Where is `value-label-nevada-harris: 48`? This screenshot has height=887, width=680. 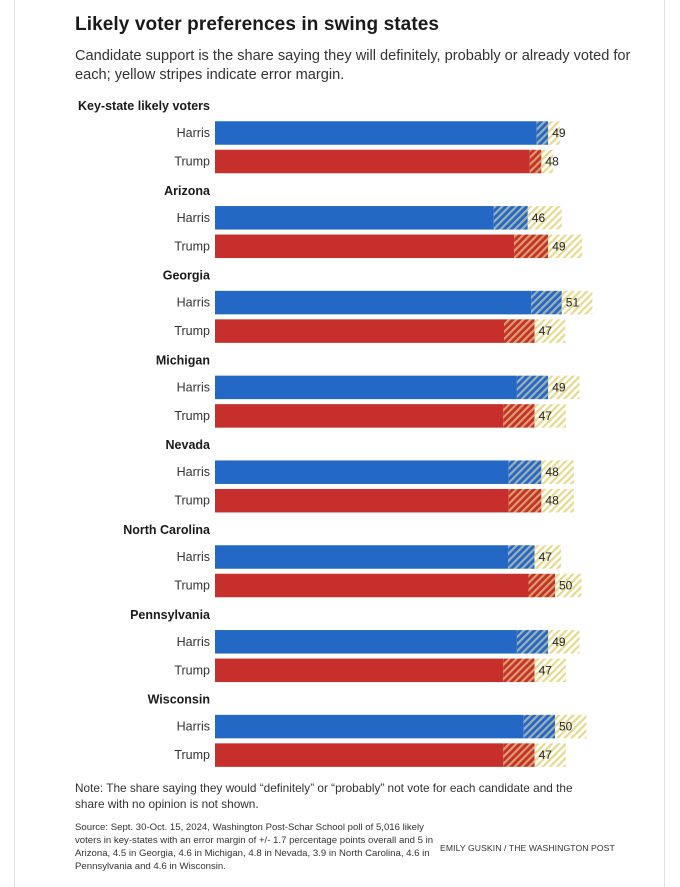 value-label-nevada-harris: 48 is located at coordinates (552, 472).